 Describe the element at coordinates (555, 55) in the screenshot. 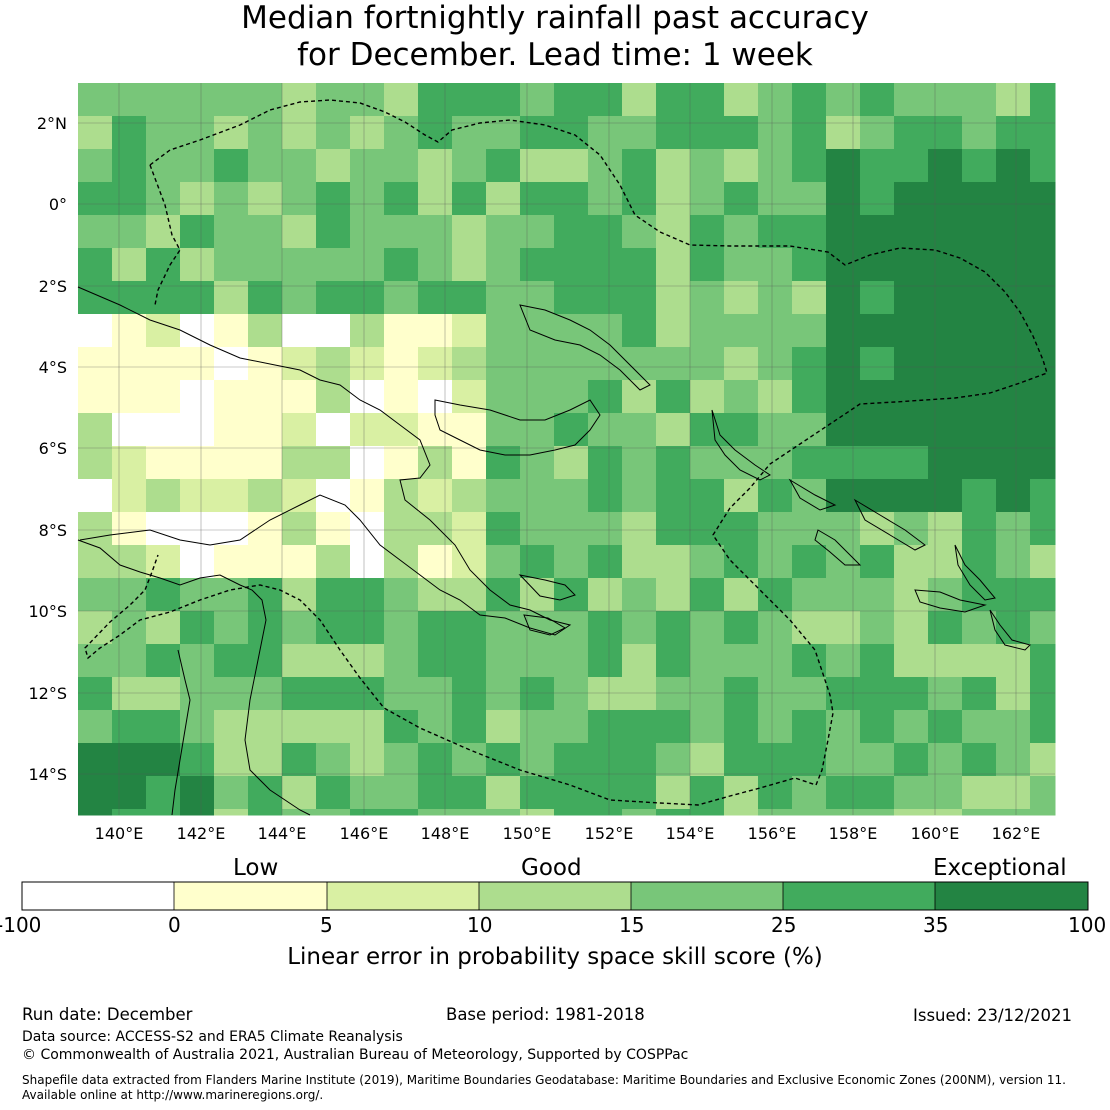

I see `map-title-line-2: for December. Lead time: 1 week` at that location.